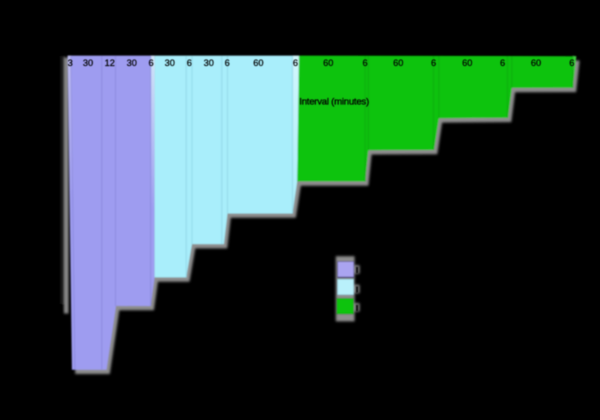 The height and width of the screenshot is (420, 600). I want to click on svg-text: Interval (minutes), so click(334, 102).